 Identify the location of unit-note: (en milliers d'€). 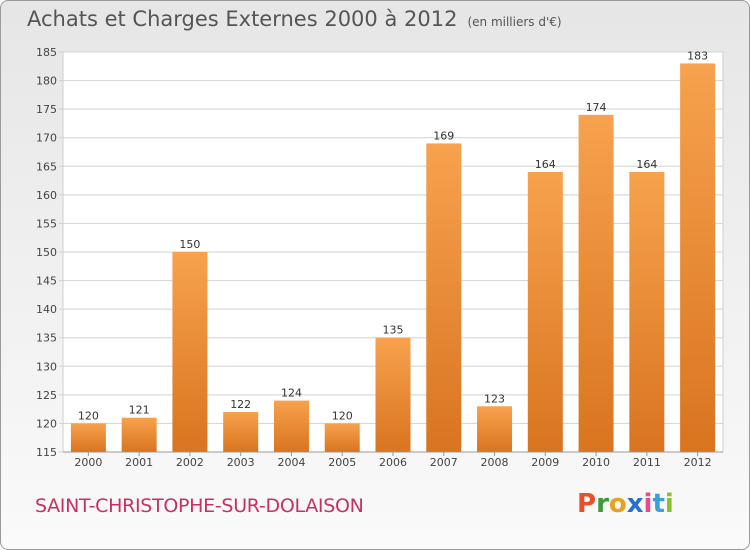
(514, 22).